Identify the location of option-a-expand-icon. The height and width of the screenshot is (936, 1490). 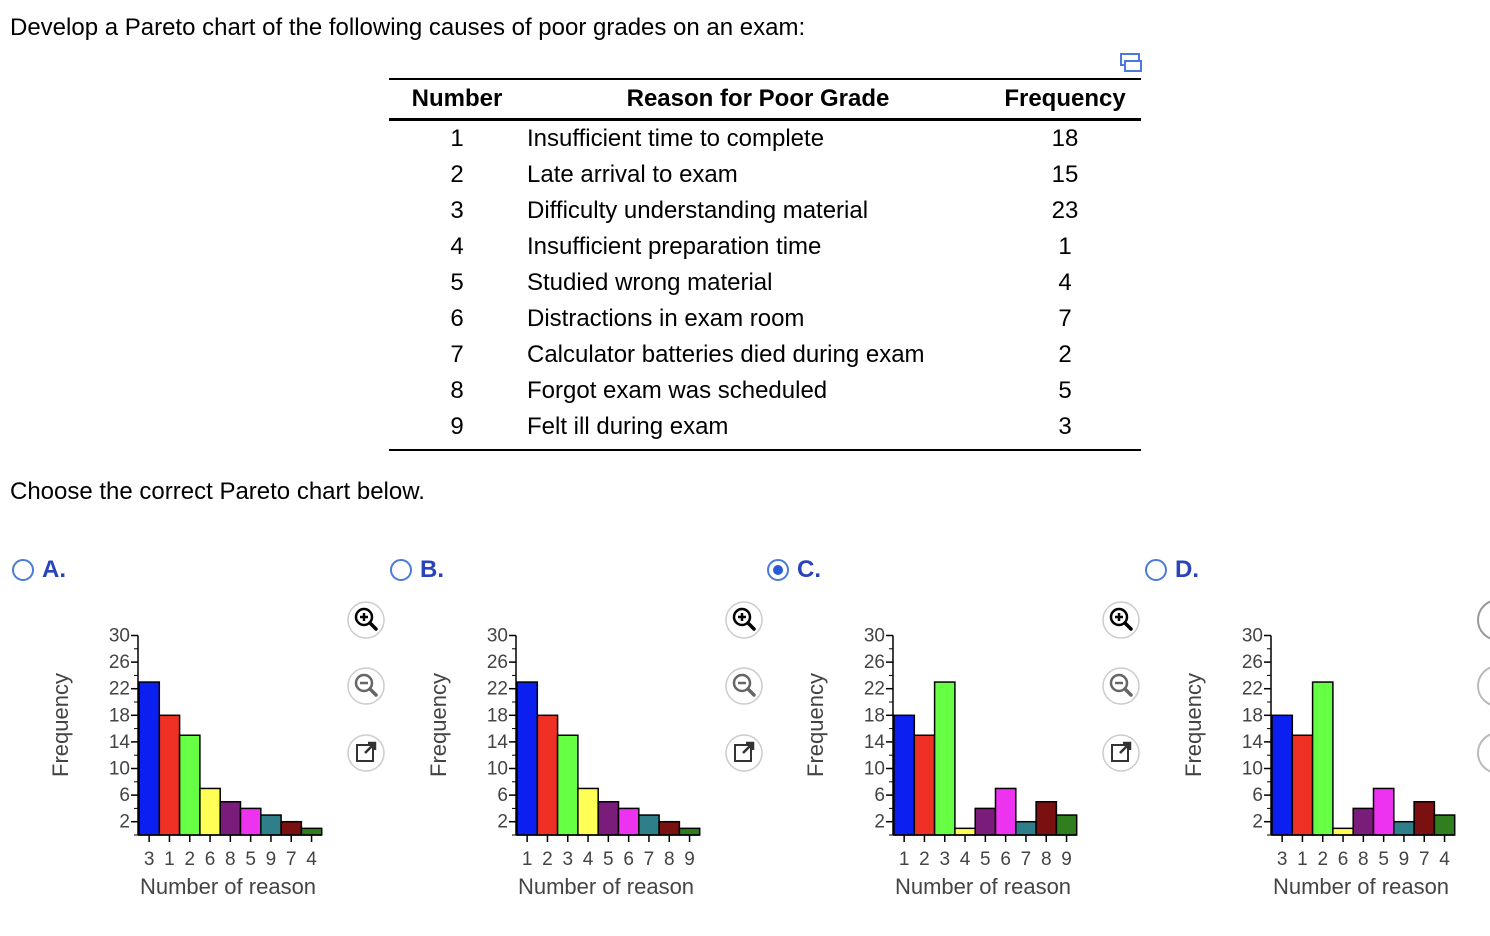
(366, 753).